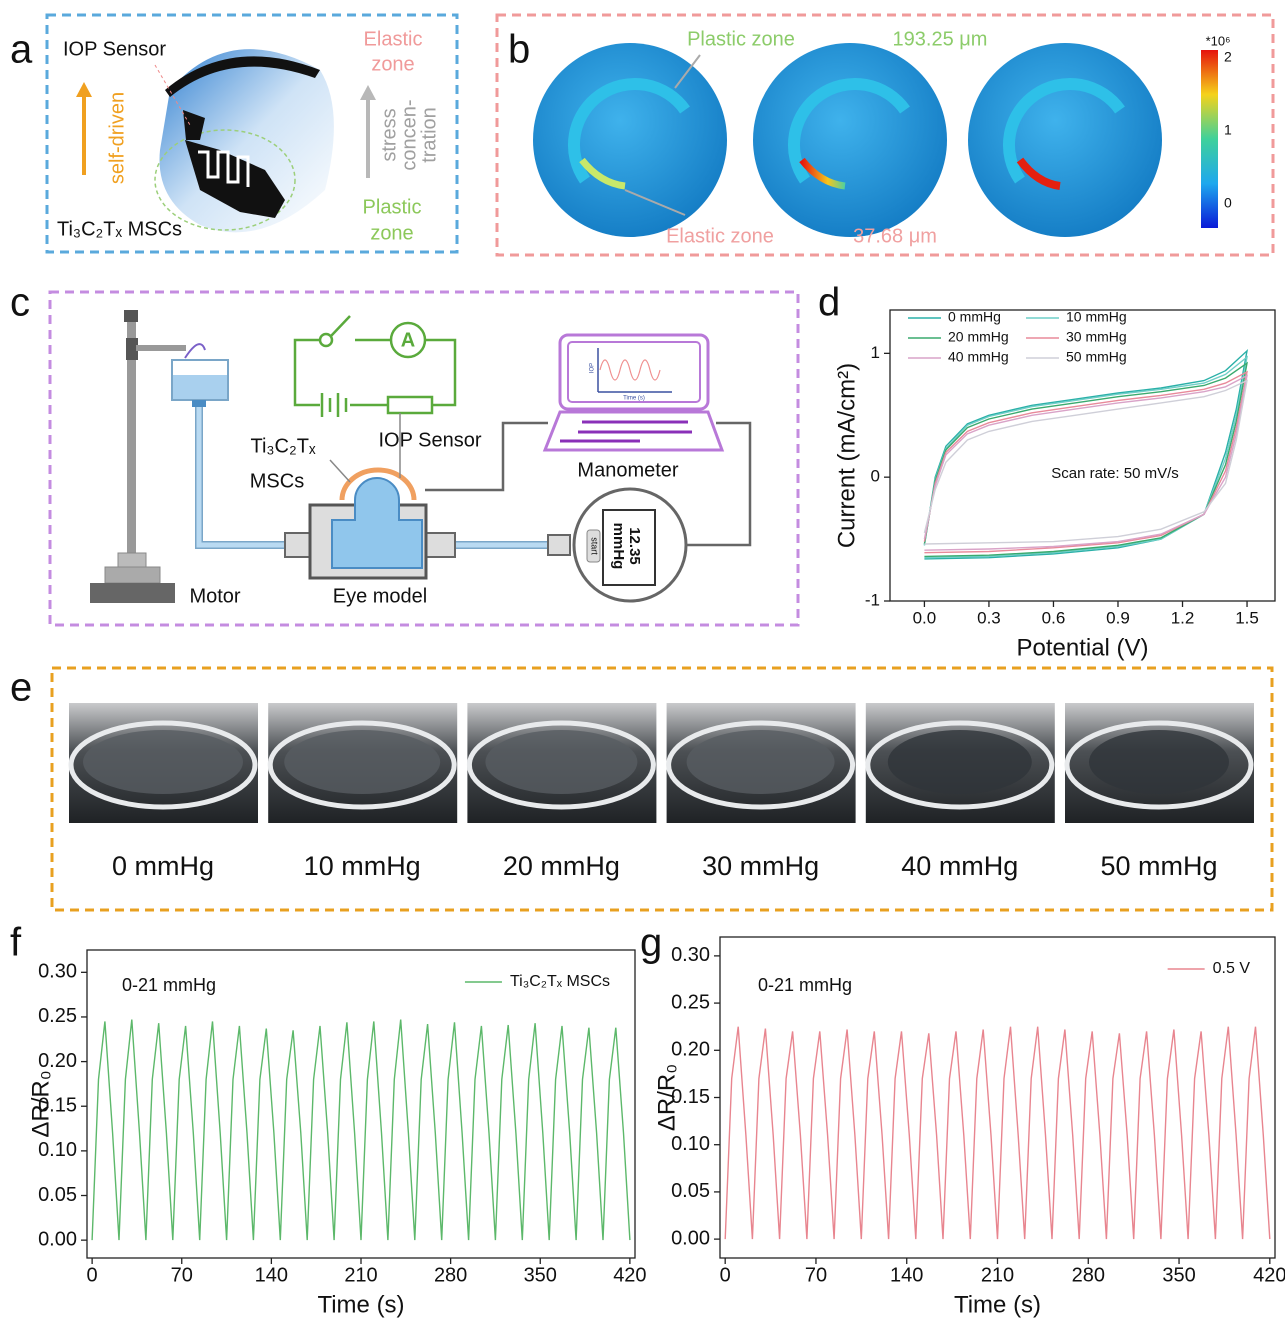 The width and height of the screenshot is (1285, 1323). What do you see at coordinates (816, 1275) in the screenshot?
I see `x-tick-label: 70` at bounding box center [816, 1275].